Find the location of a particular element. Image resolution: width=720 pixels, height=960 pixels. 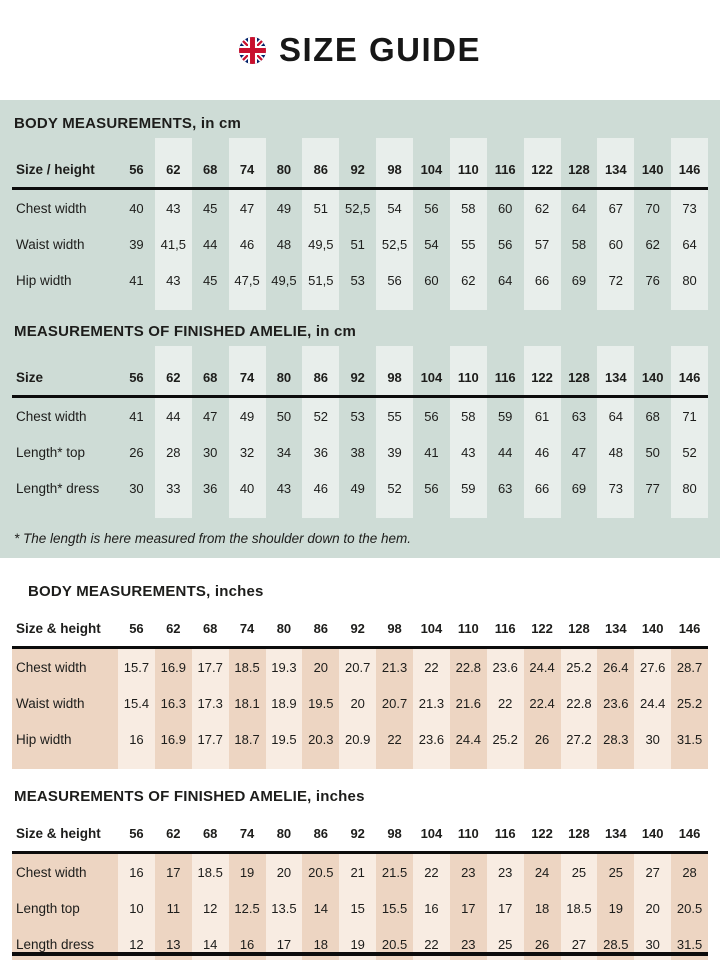

value-cell: 71 is located at coordinates (689, 416).